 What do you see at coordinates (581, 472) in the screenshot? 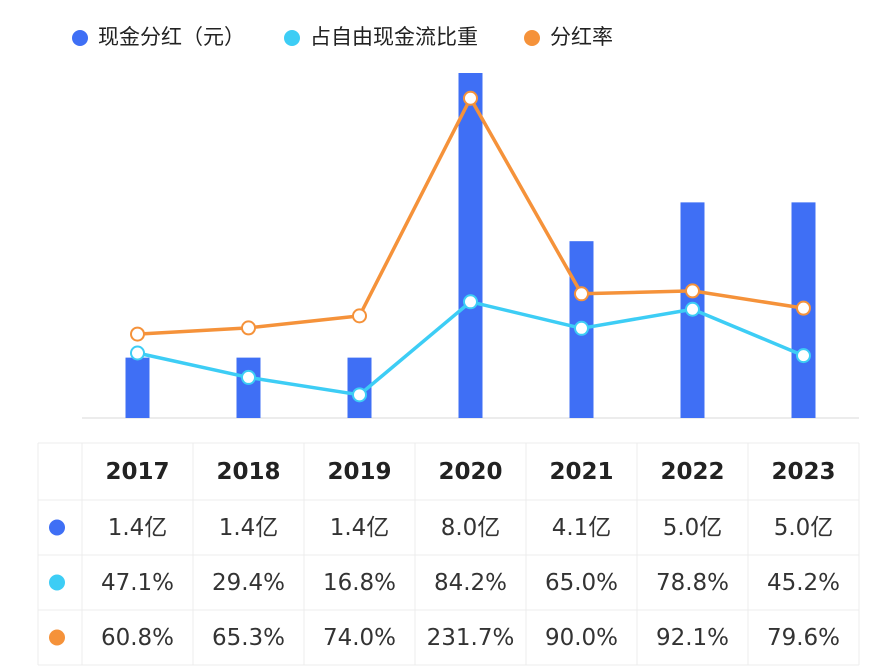
I see `table-header: 2021` at bounding box center [581, 472].